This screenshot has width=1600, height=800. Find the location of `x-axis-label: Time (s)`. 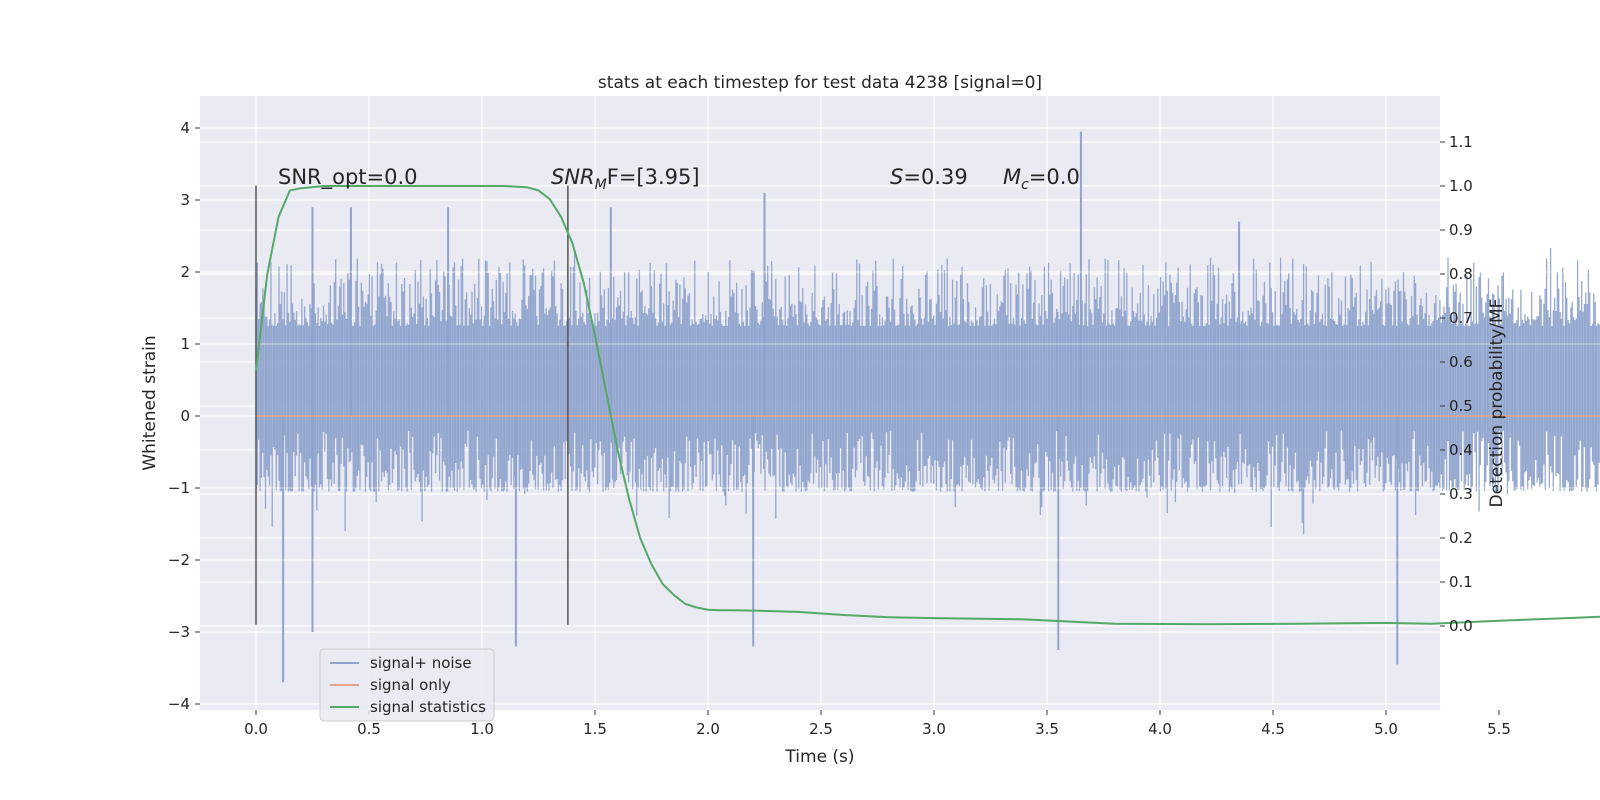

x-axis-label: Time (s) is located at coordinates (819, 757).